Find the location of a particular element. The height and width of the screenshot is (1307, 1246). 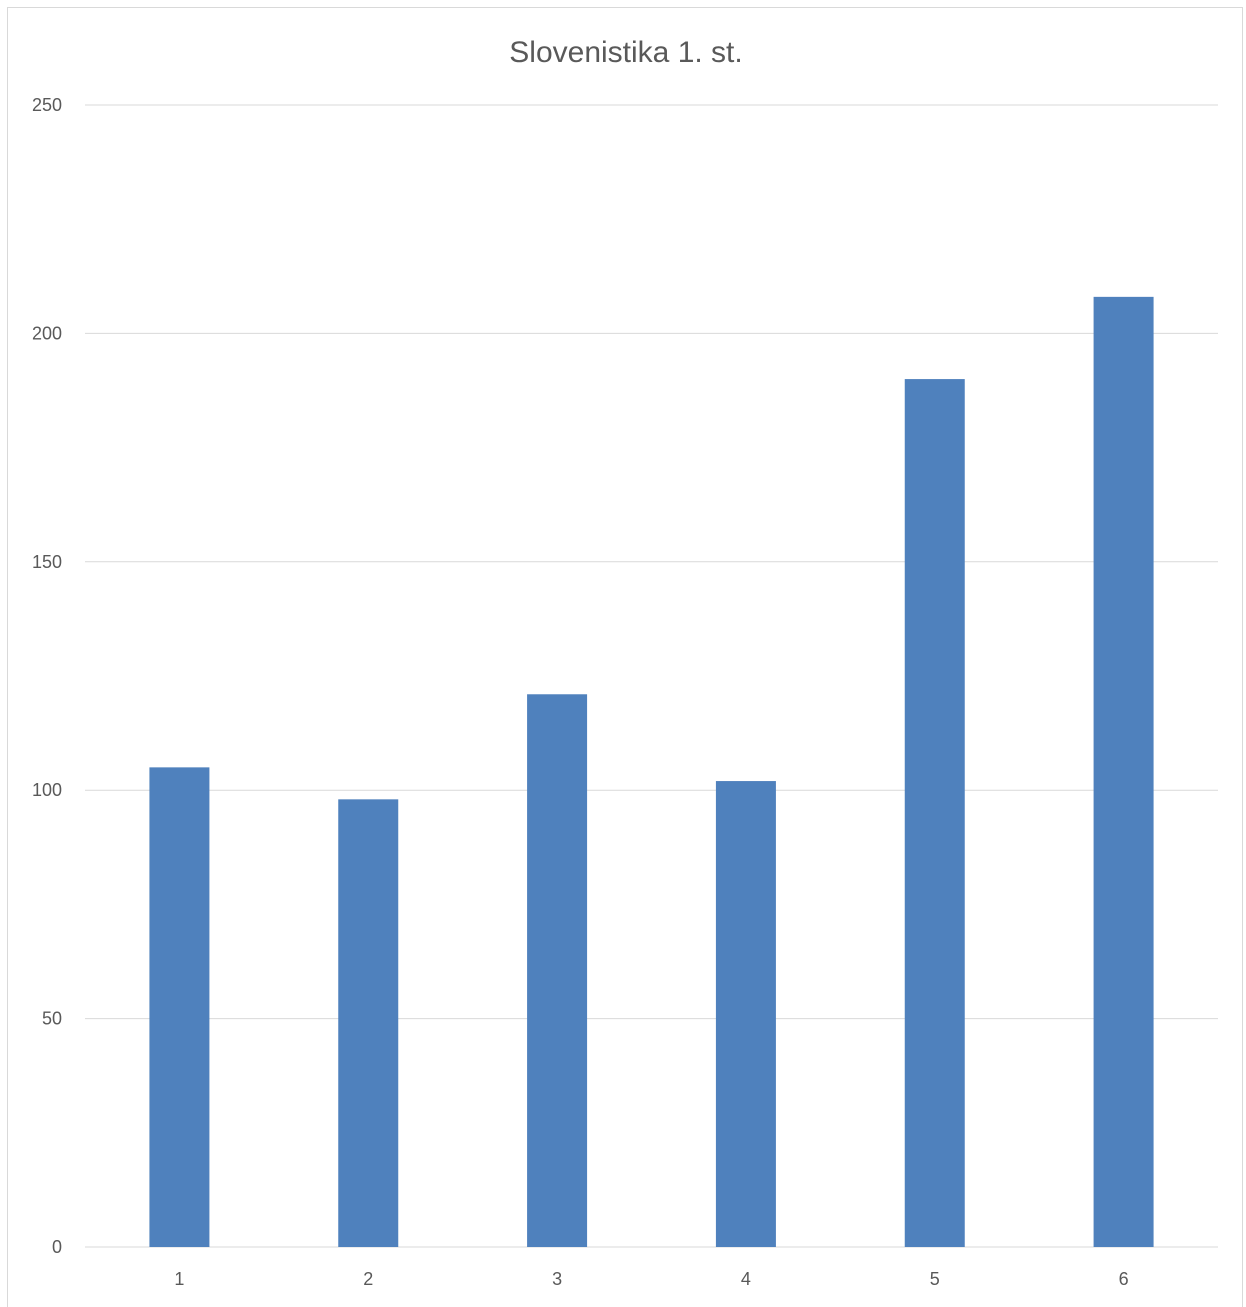

x-axis-ticks: 1 2 3 4 5 6 is located at coordinates (651, 1279).